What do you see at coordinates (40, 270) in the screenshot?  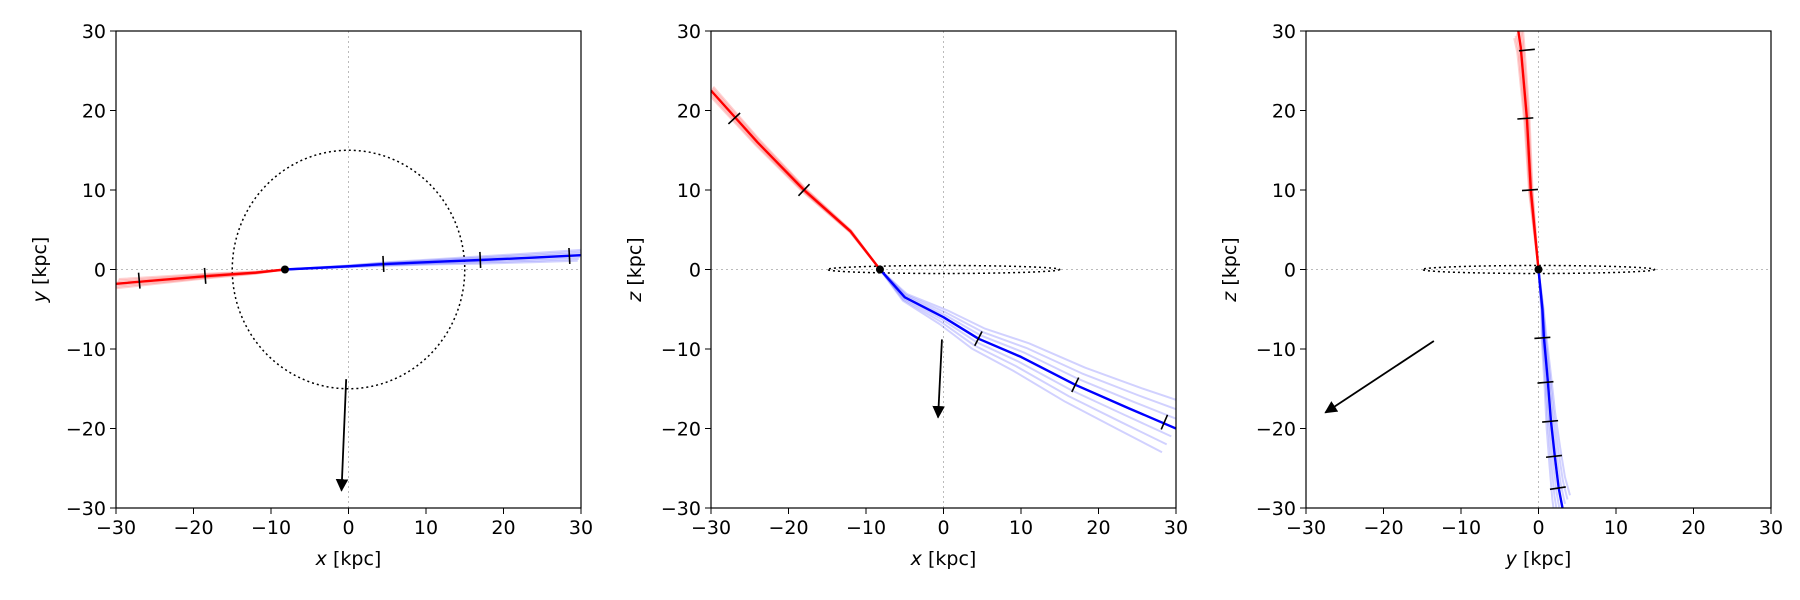 I see `y-axis-label: y [kpc]` at bounding box center [40, 270].